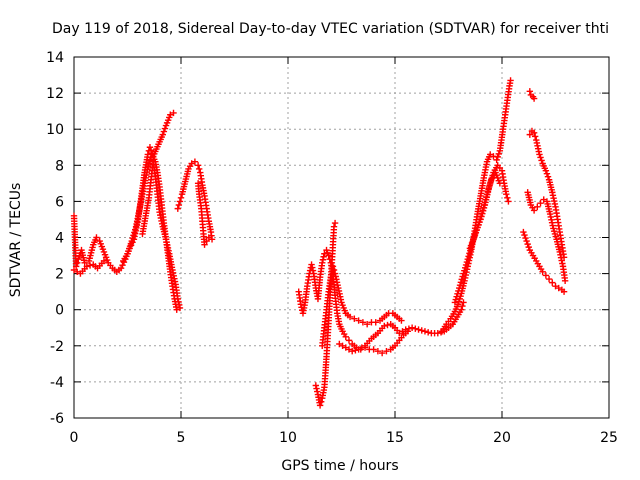 The image size is (640, 480). What do you see at coordinates (344, 438) in the screenshot?
I see `x-tick-labels: 0 5 10 15 20 25` at bounding box center [344, 438].